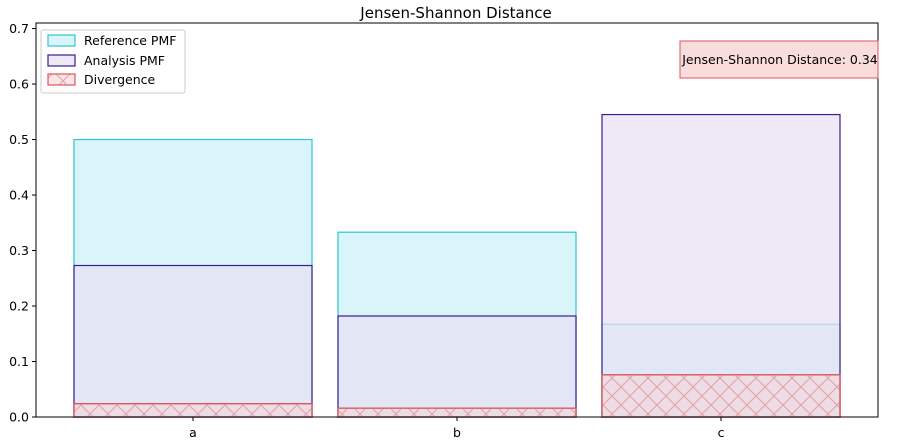 This screenshot has height=445, width=913. I want to click on bar-divergence-hatch-a, so click(193, 410).